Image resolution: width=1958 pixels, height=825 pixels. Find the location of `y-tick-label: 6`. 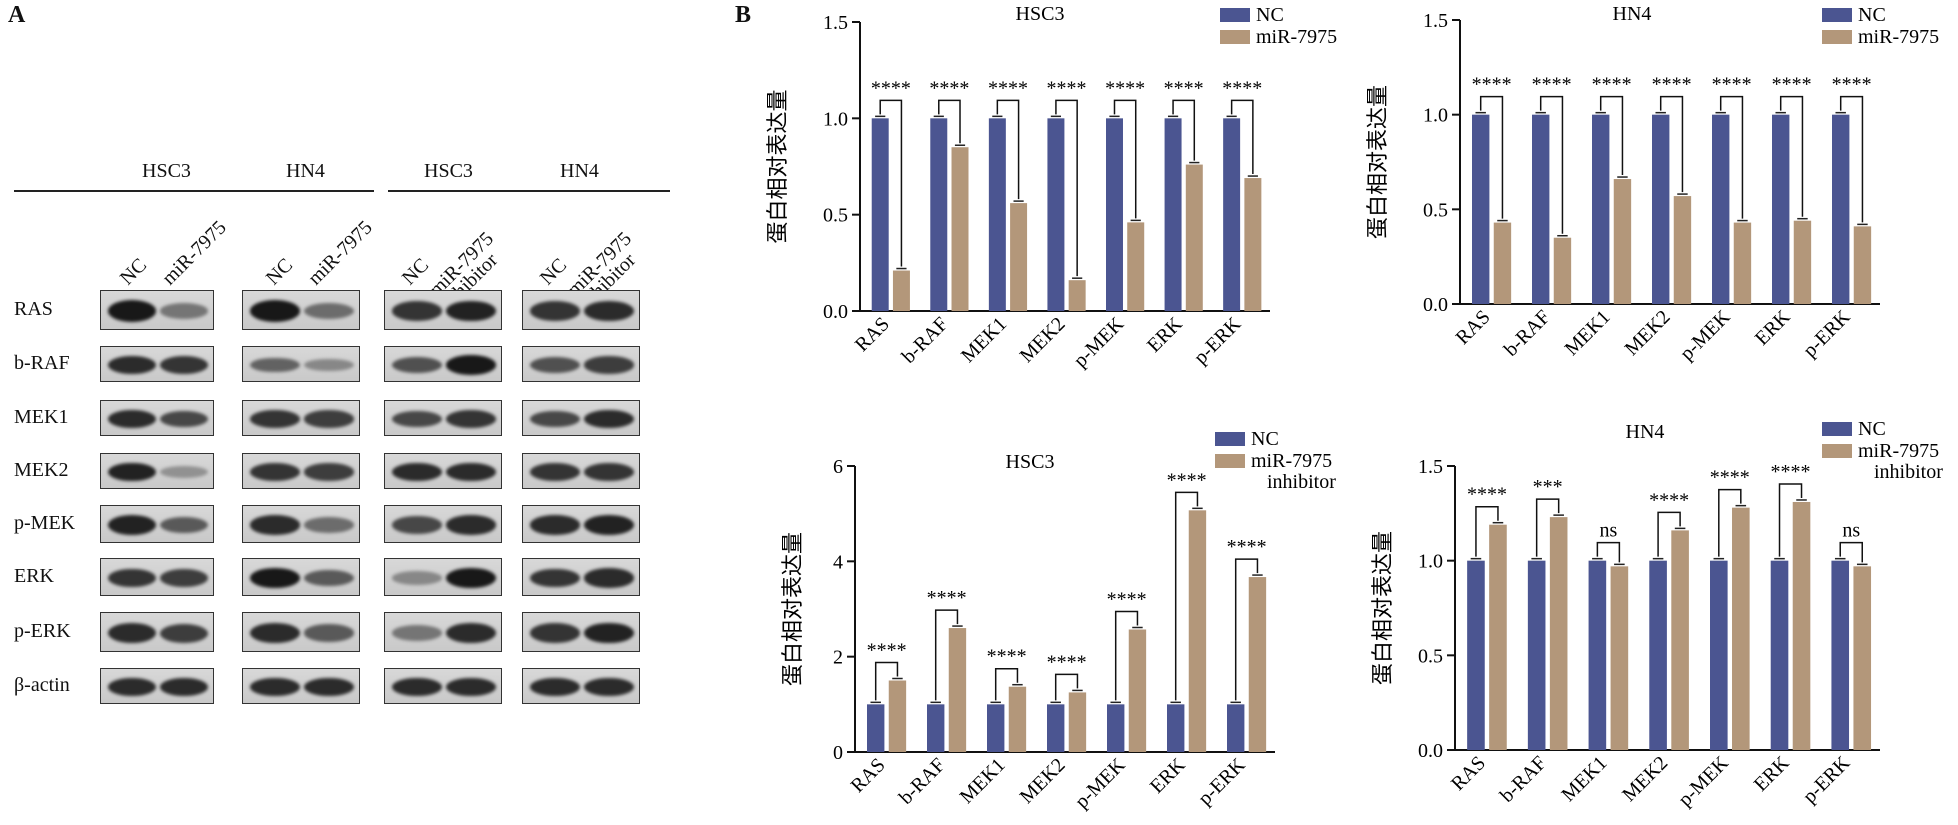

y-tick-label: 6 is located at coordinates (838, 467).